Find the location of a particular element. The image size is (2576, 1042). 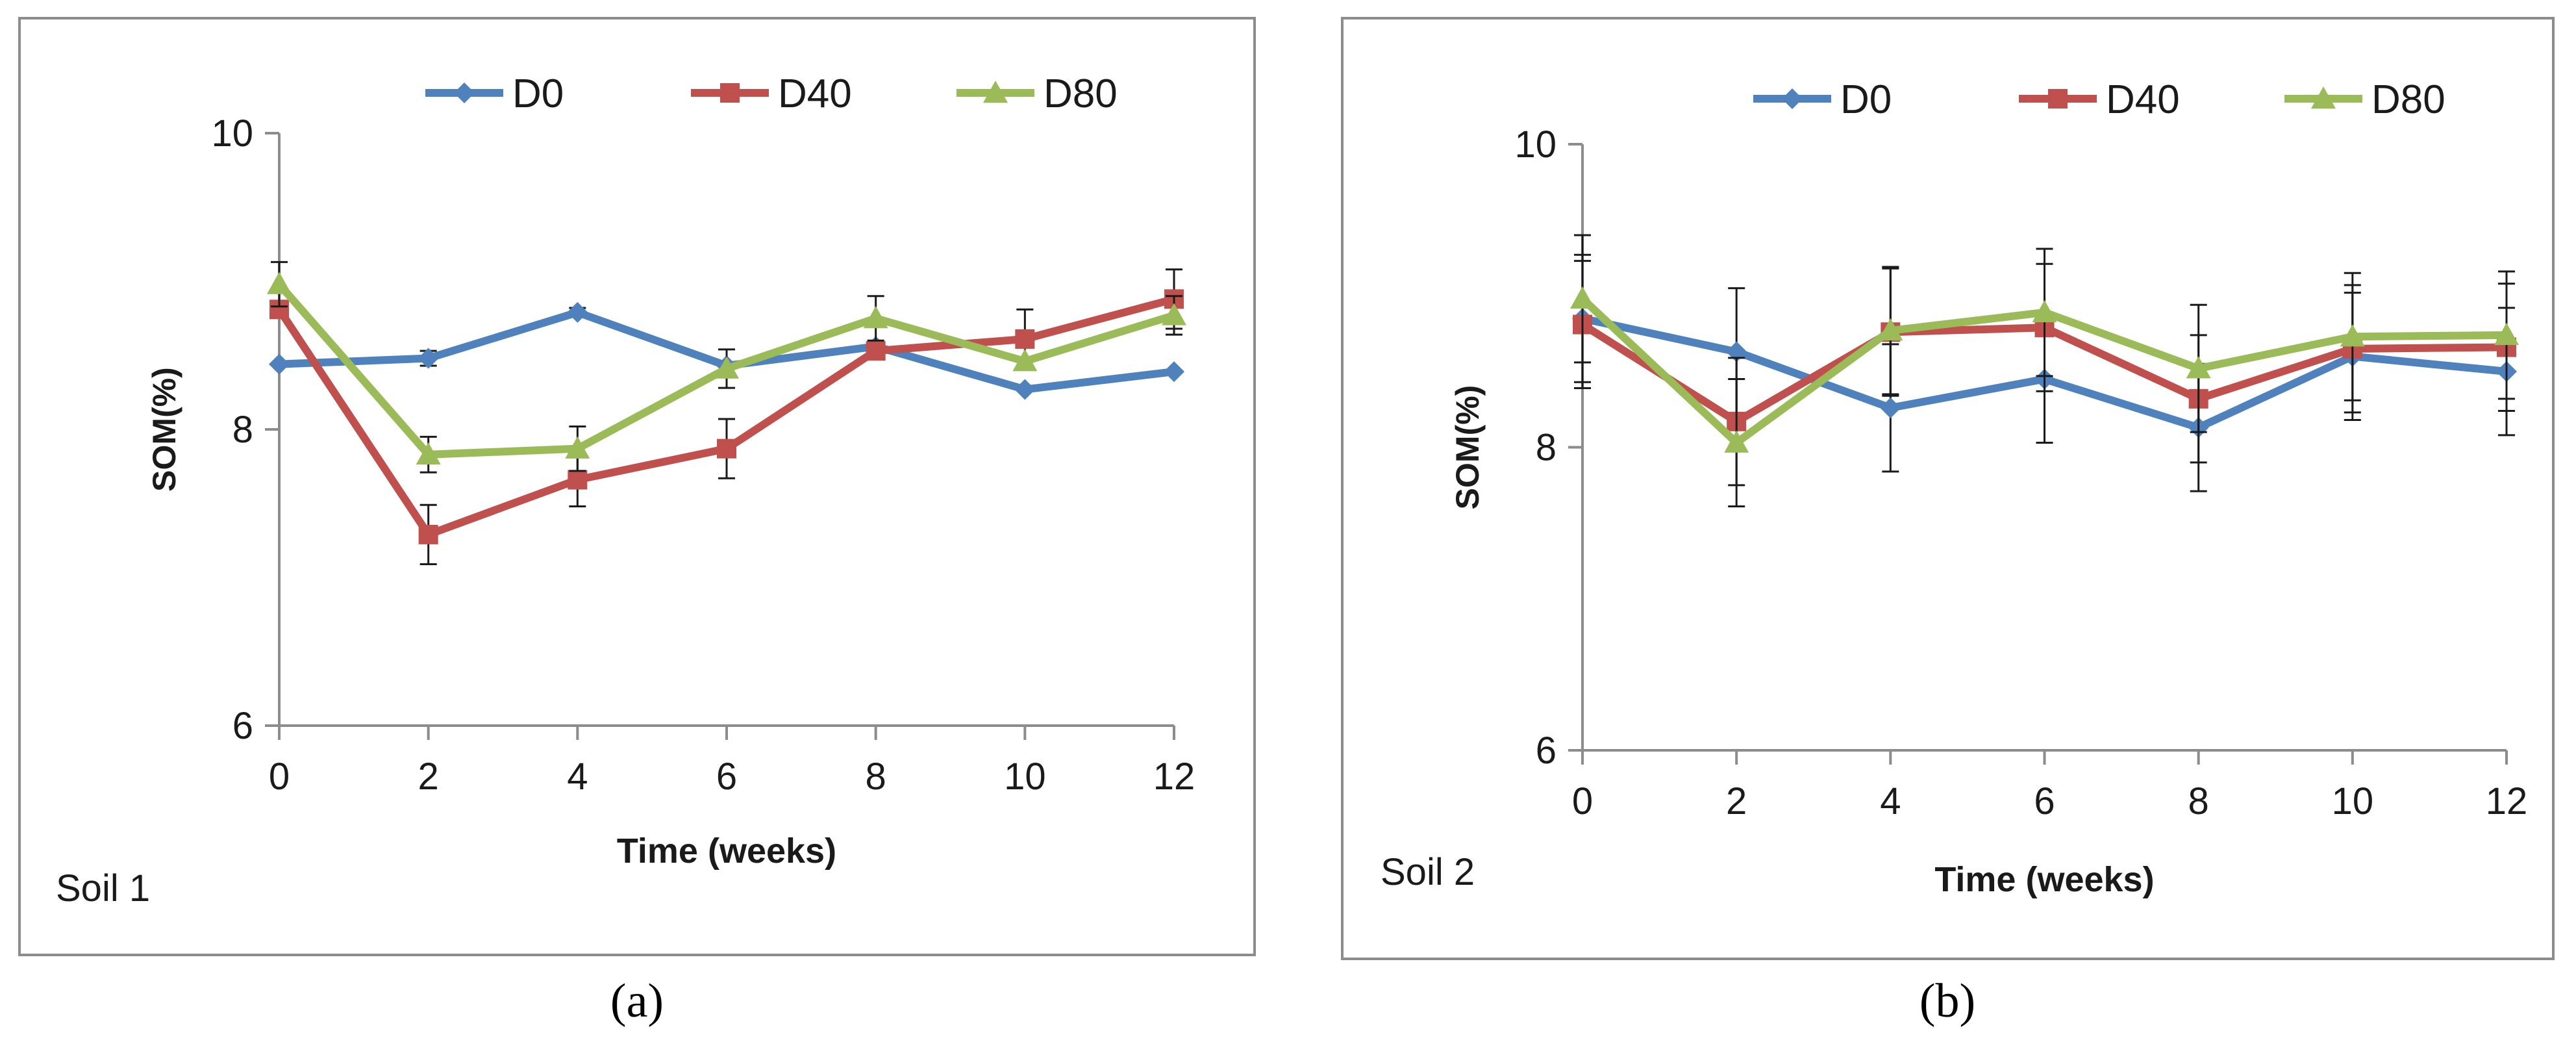

figure-caption: (a) is located at coordinates (637, 1001).